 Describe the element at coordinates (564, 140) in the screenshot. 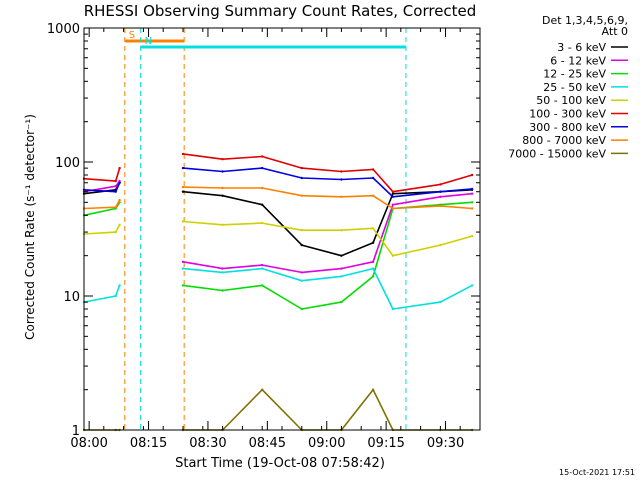

I see `legend-label-8: 800 - 7000 keV` at that location.